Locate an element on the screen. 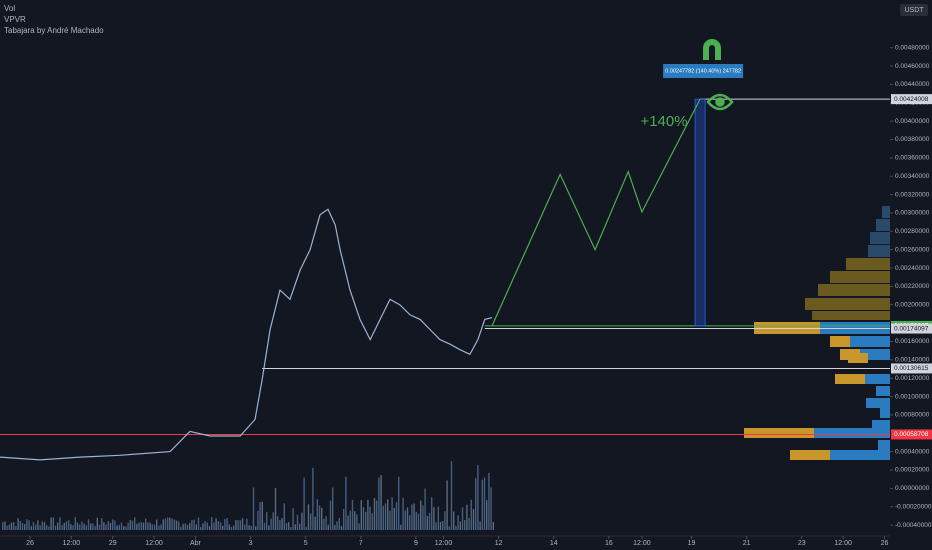 Image resolution: width=932 pixels, height=550 pixels. level-label: 0.00058708 is located at coordinates (911, 434).